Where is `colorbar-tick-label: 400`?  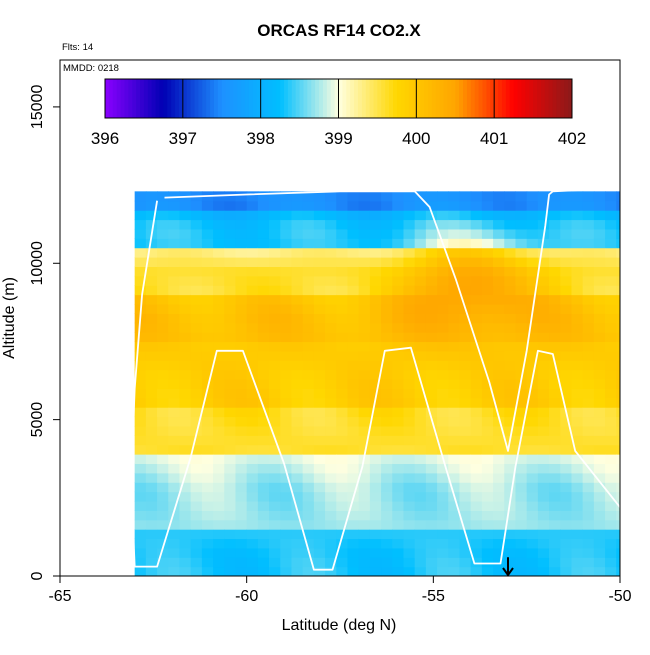 colorbar-tick-label: 400 is located at coordinates (416, 138).